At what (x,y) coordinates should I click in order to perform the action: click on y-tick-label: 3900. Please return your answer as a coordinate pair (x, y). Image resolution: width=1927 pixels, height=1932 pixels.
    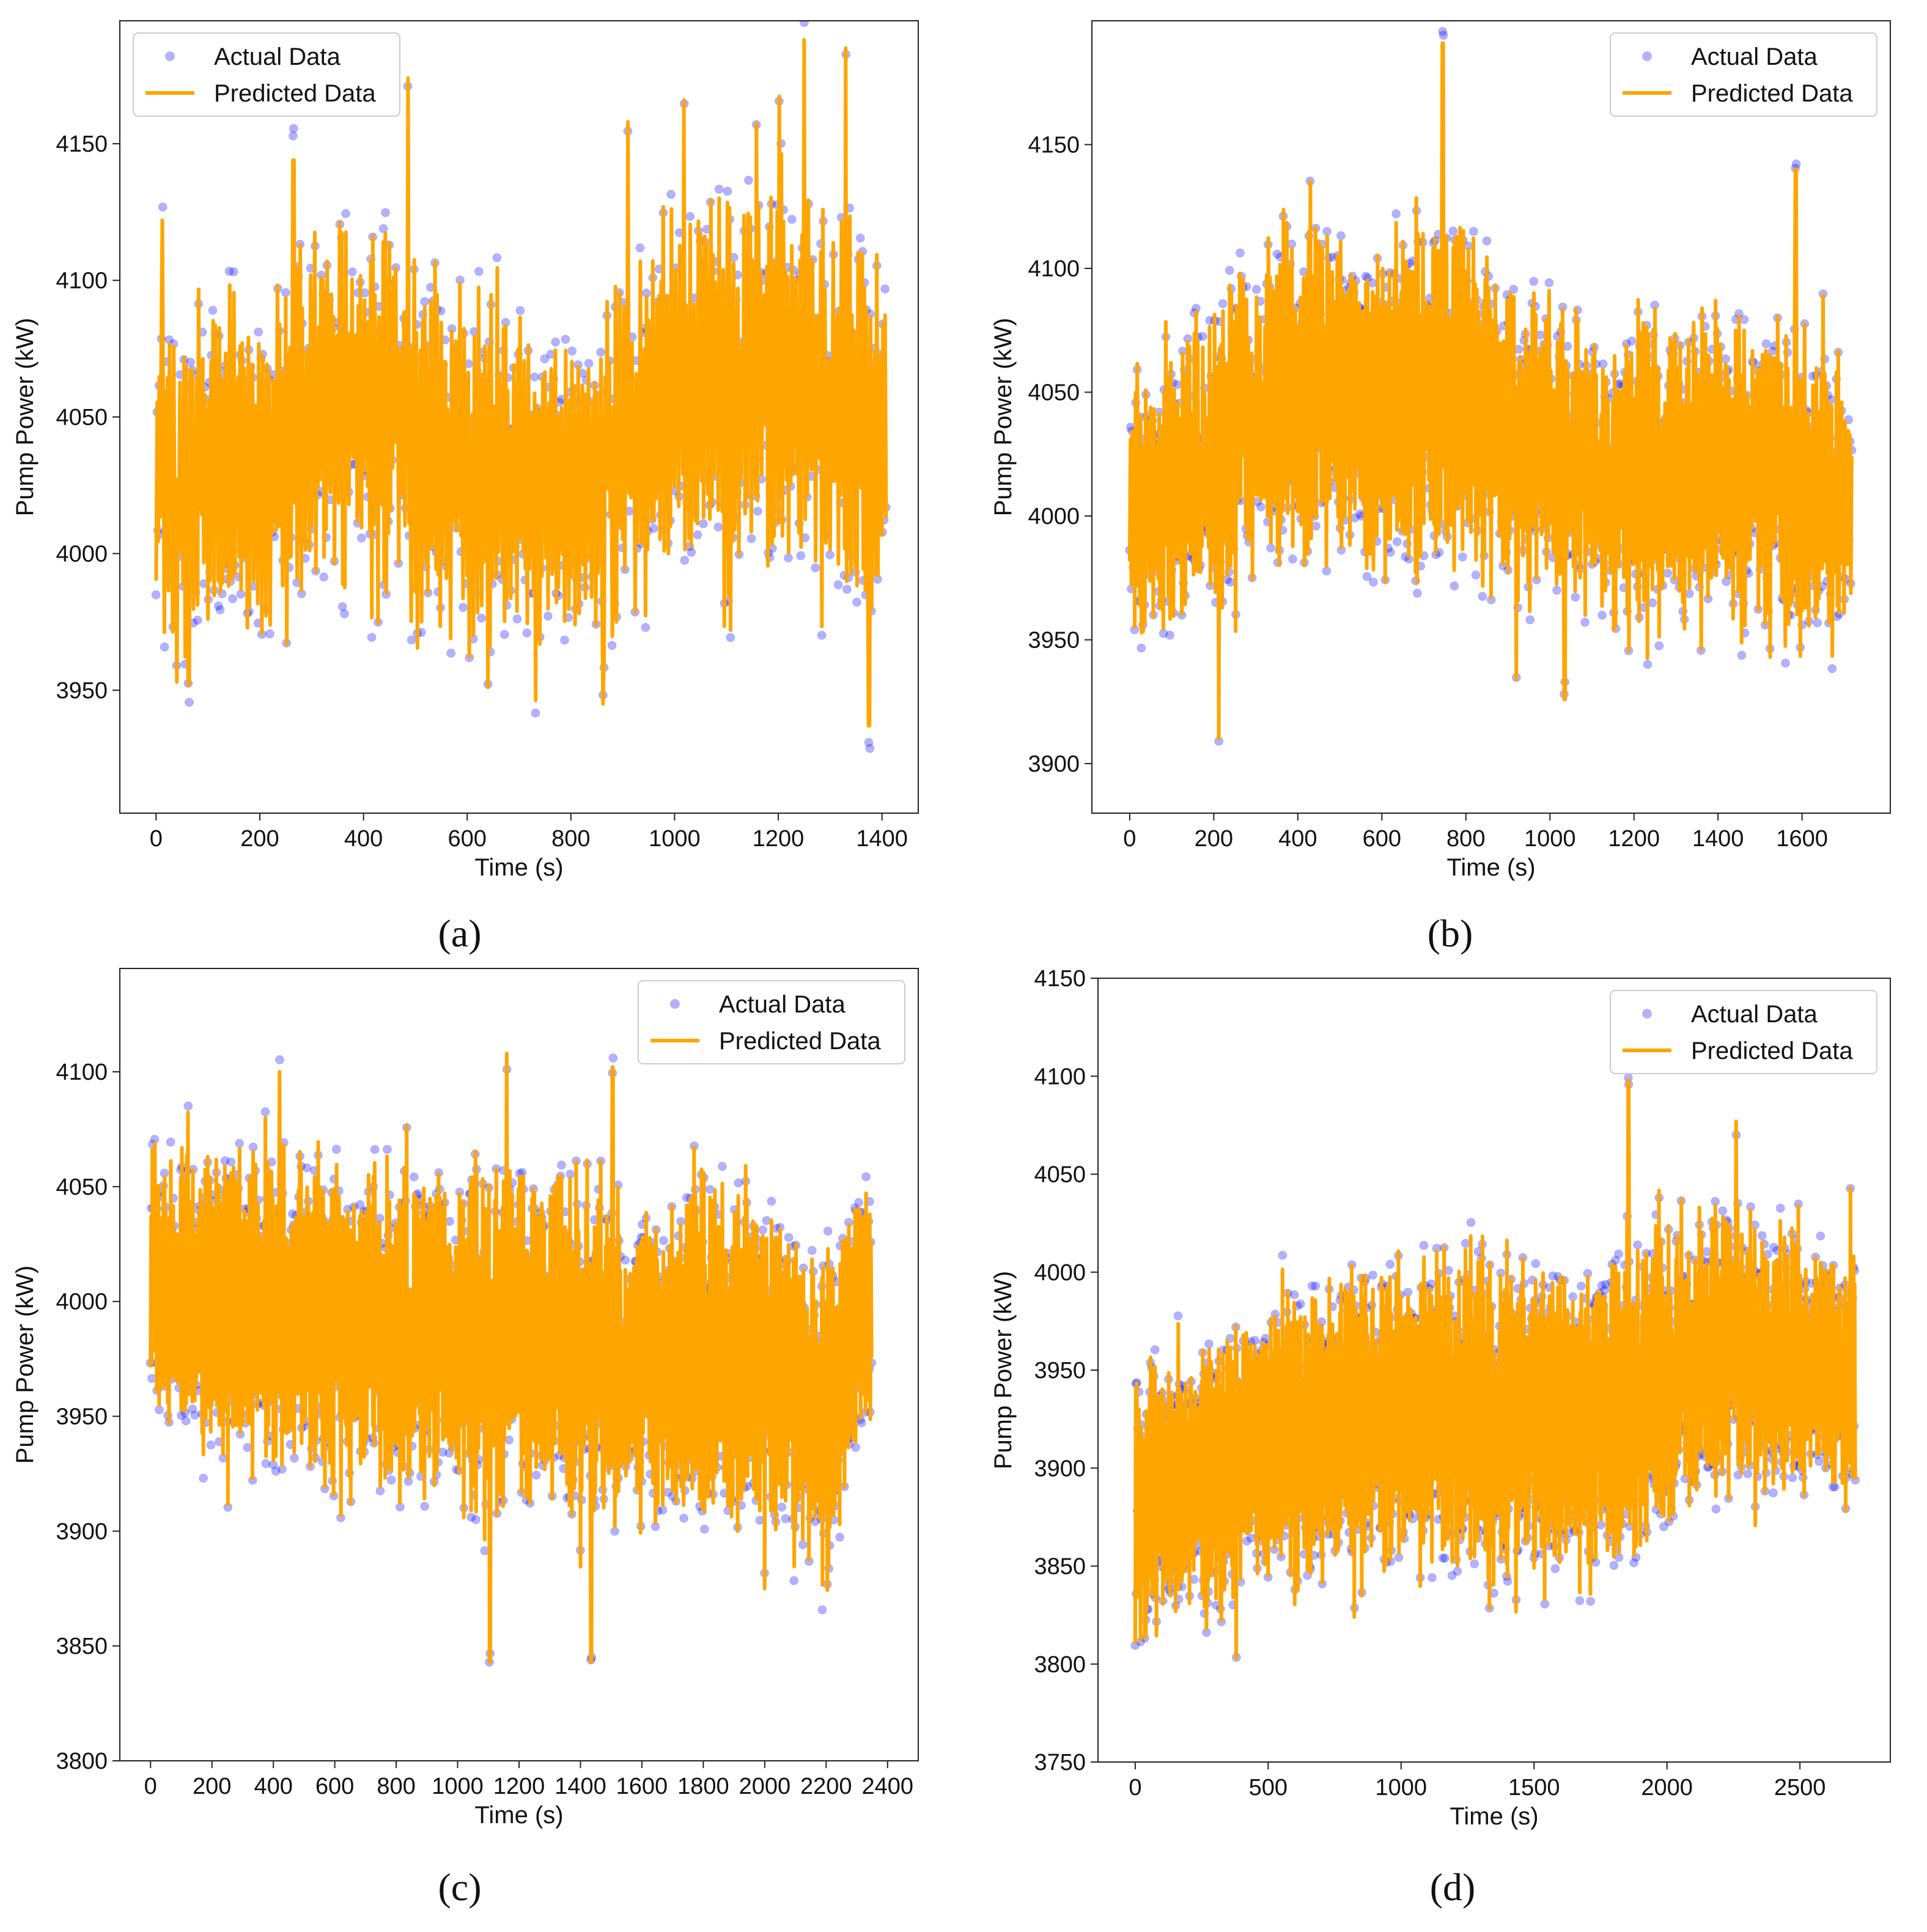
    Looking at the image, I should click on (82, 1531).